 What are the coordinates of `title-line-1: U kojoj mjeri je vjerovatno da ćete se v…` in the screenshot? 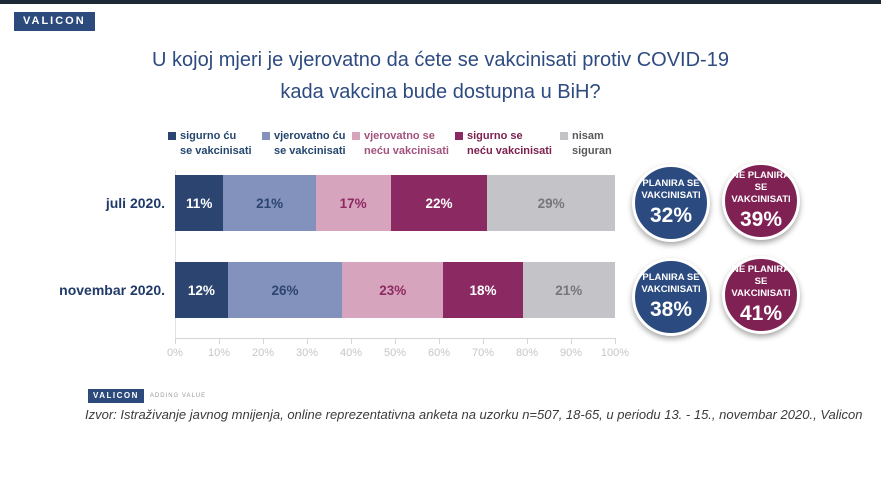 It's located at (440, 60).